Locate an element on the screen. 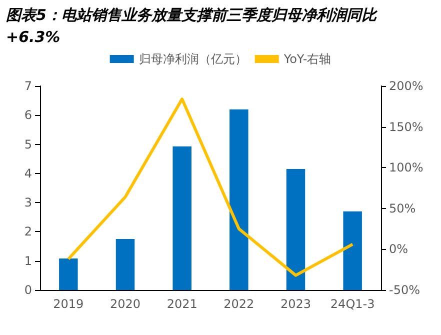 The image size is (441, 335). y2-tick-label: 100% is located at coordinates (406, 167).